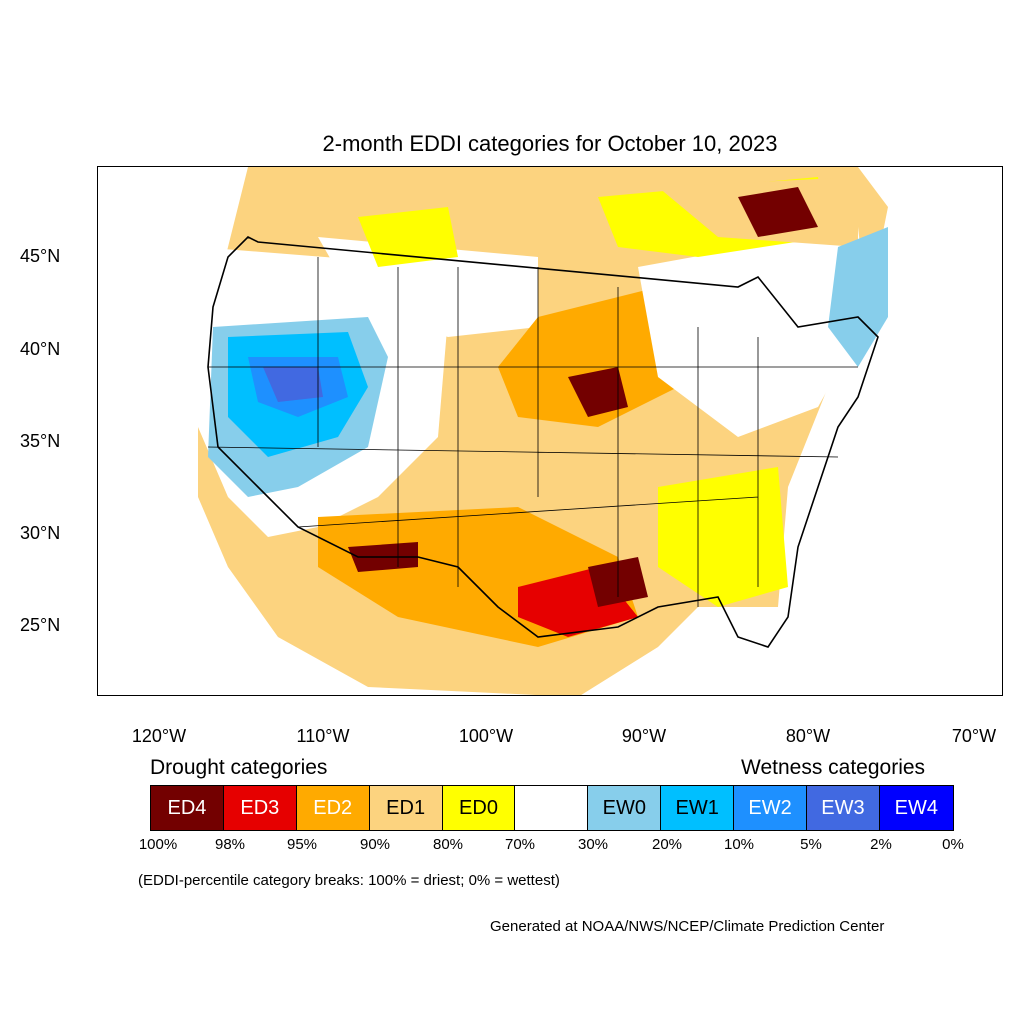 The image size is (1024, 1024). Describe the element at coordinates (333, 808) in the screenshot. I see `legend-swatch: ED2` at that location.